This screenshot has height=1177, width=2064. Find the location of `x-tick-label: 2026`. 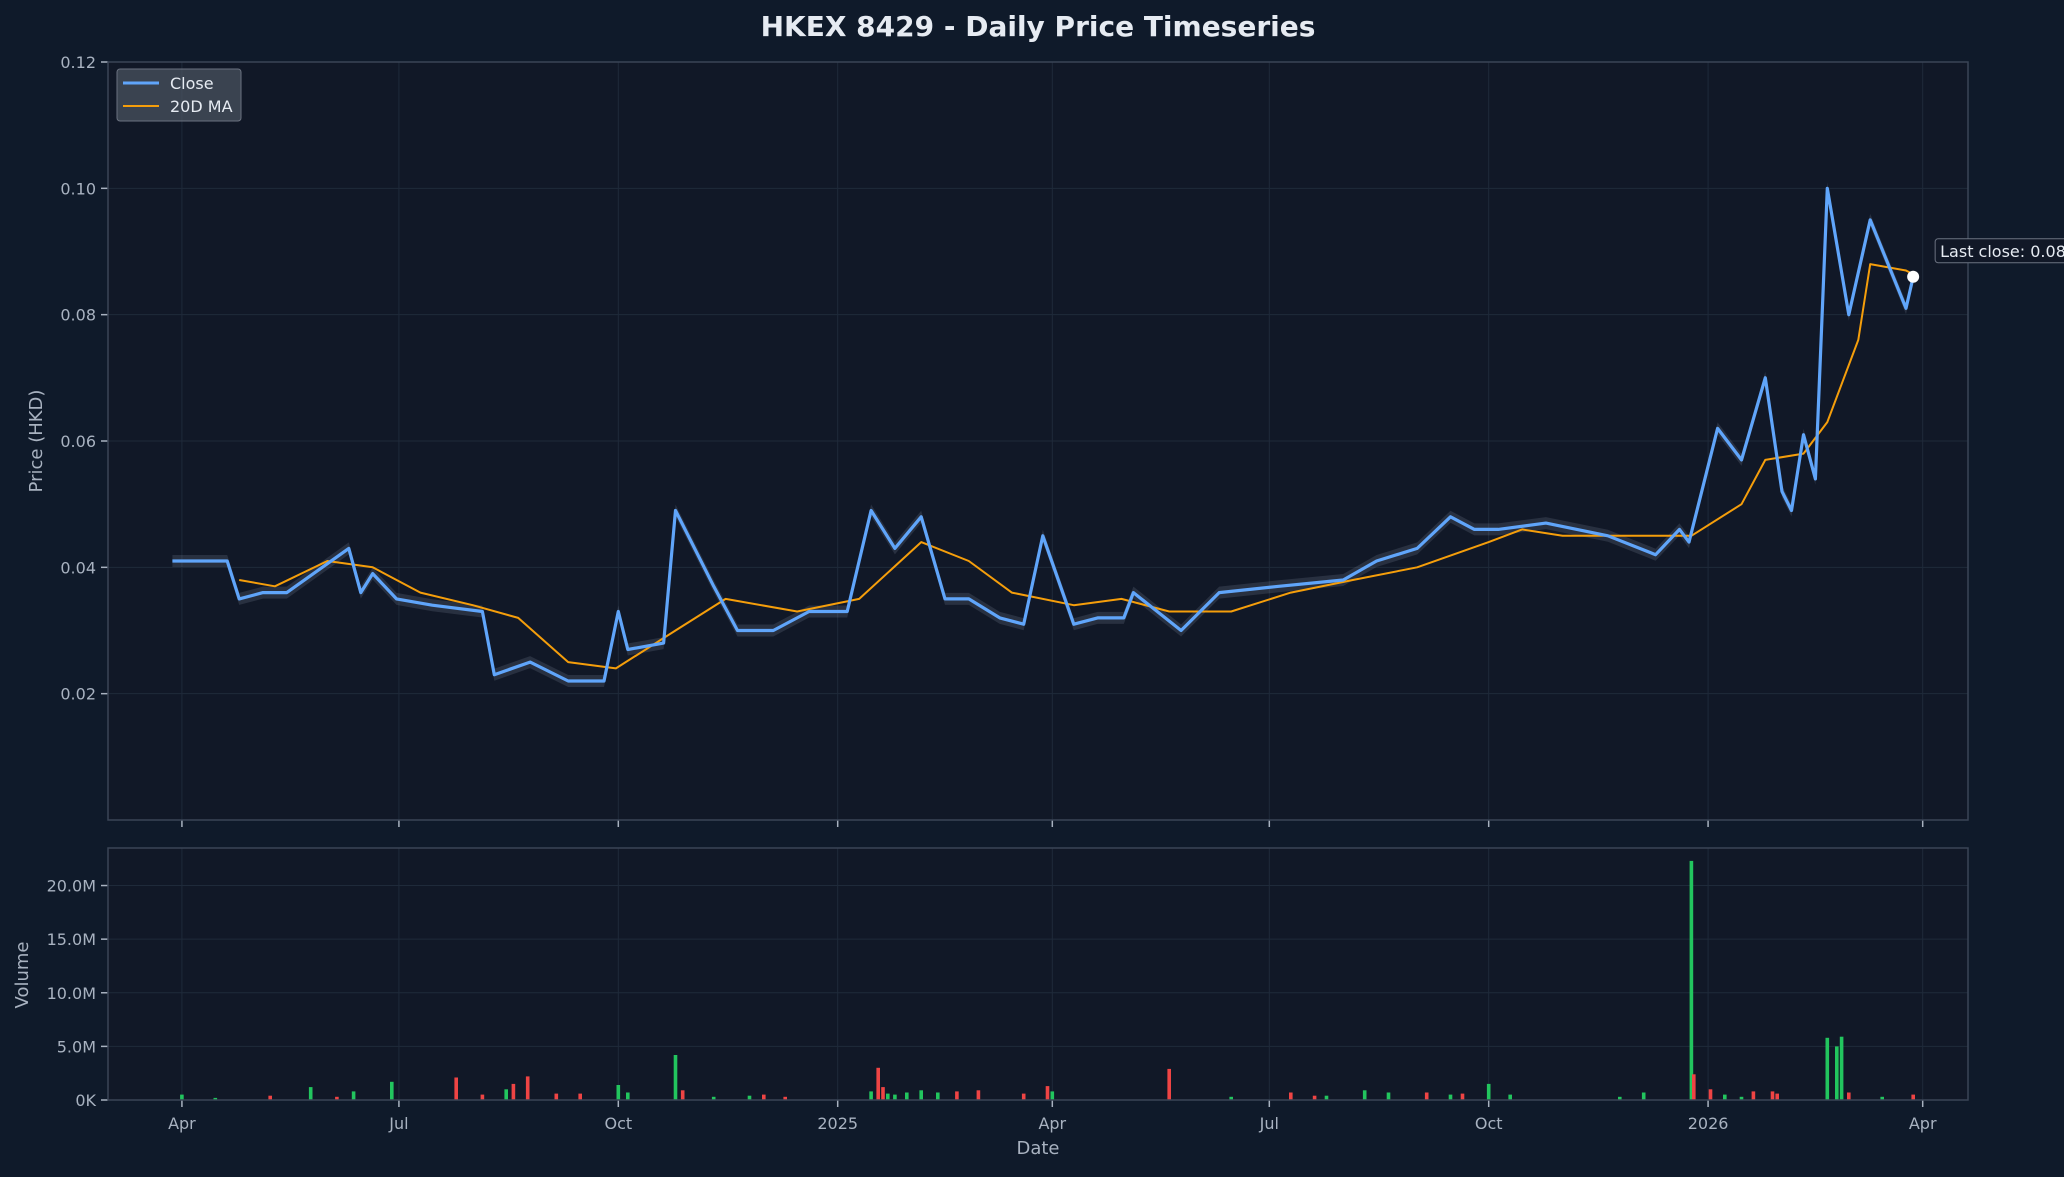

x-tick-label: 2026 is located at coordinates (1708, 1123).